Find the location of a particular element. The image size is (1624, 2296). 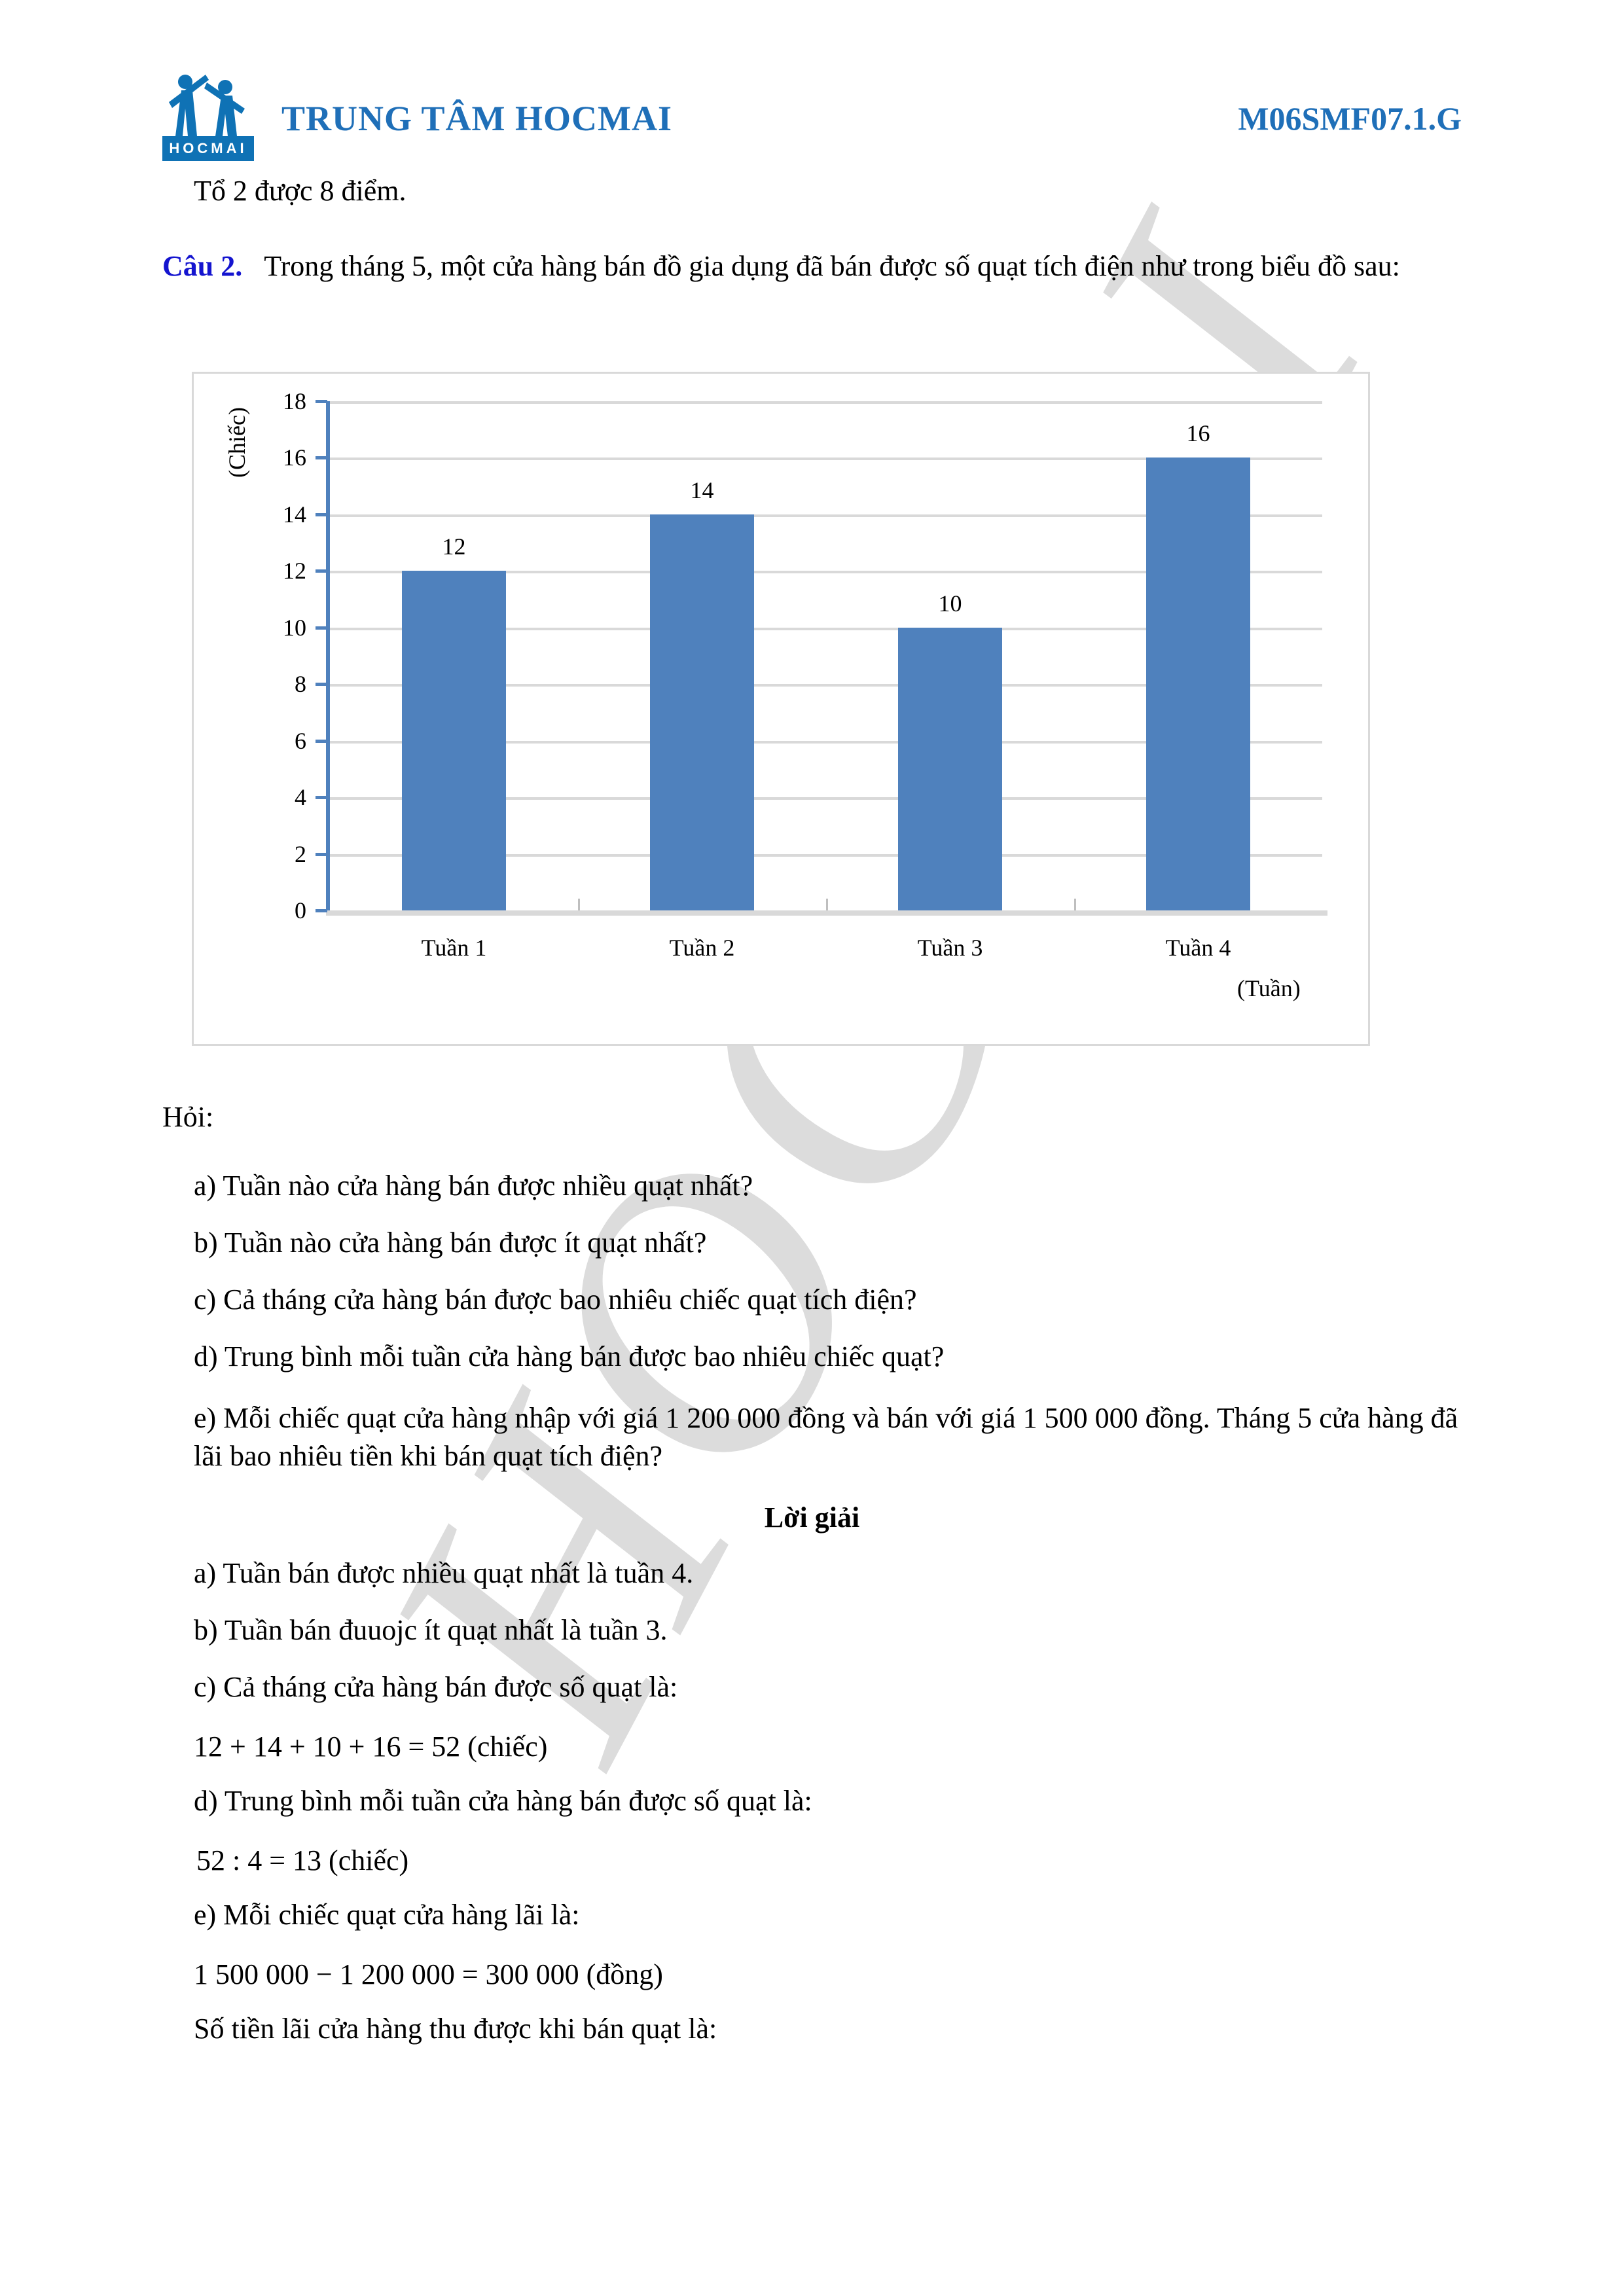

two-figures-icon is located at coordinates (207, 105).